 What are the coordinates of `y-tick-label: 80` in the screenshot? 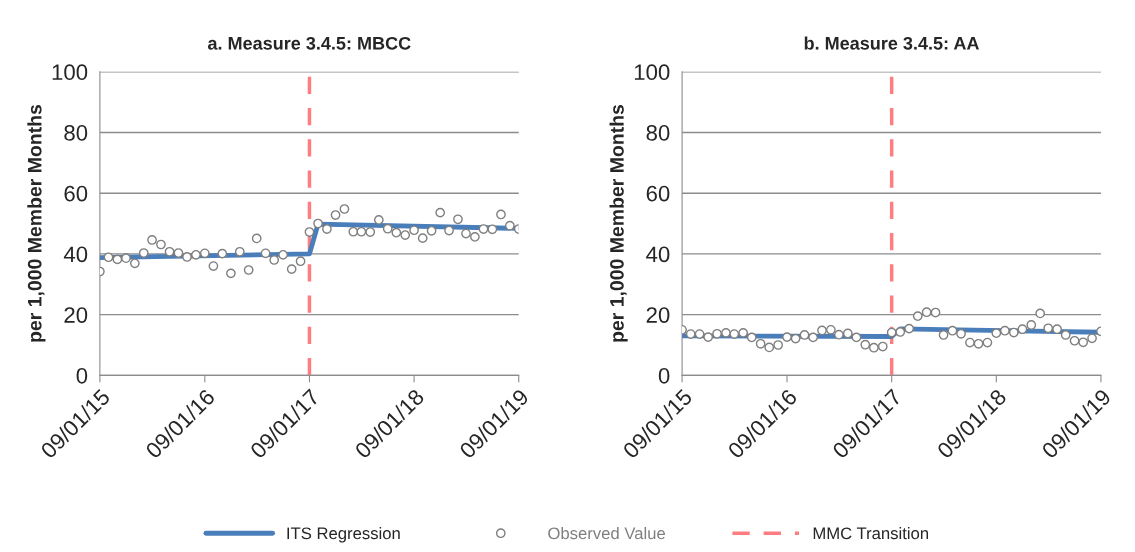 It's located at (76, 133).